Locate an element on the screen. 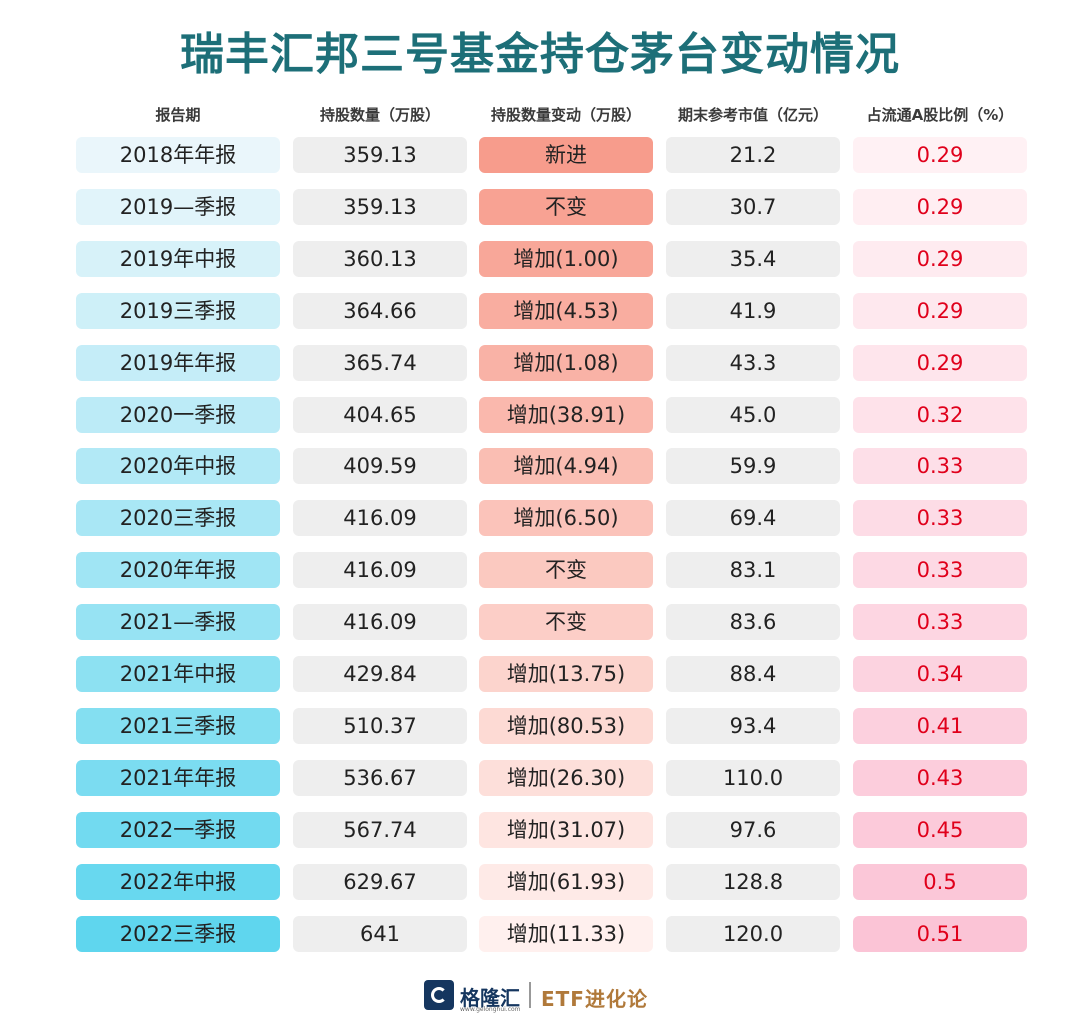 The width and height of the screenshot is (1080, 1025). table-row: 2020年年报 416.09 不变 83.1 0.33 is located at coordinates (540, 570).